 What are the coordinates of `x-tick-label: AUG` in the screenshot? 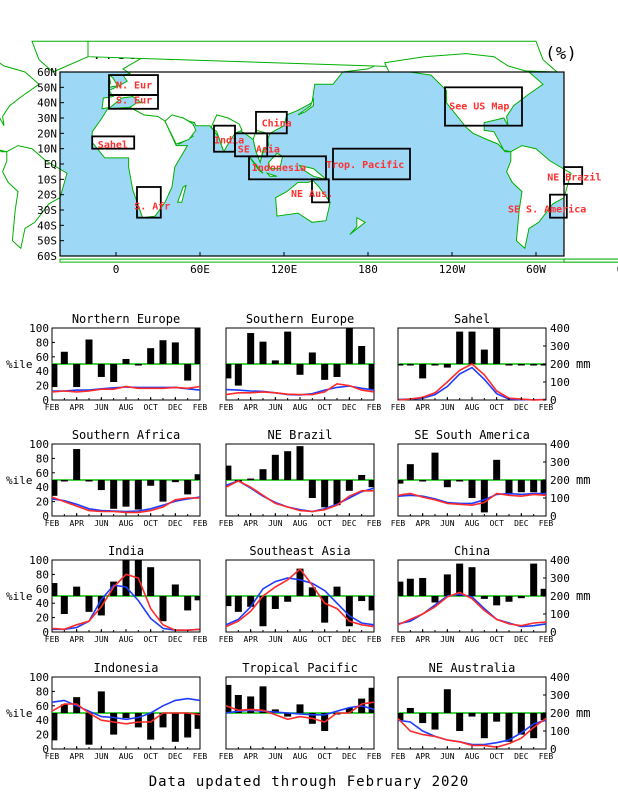 It's located at (472, 639).